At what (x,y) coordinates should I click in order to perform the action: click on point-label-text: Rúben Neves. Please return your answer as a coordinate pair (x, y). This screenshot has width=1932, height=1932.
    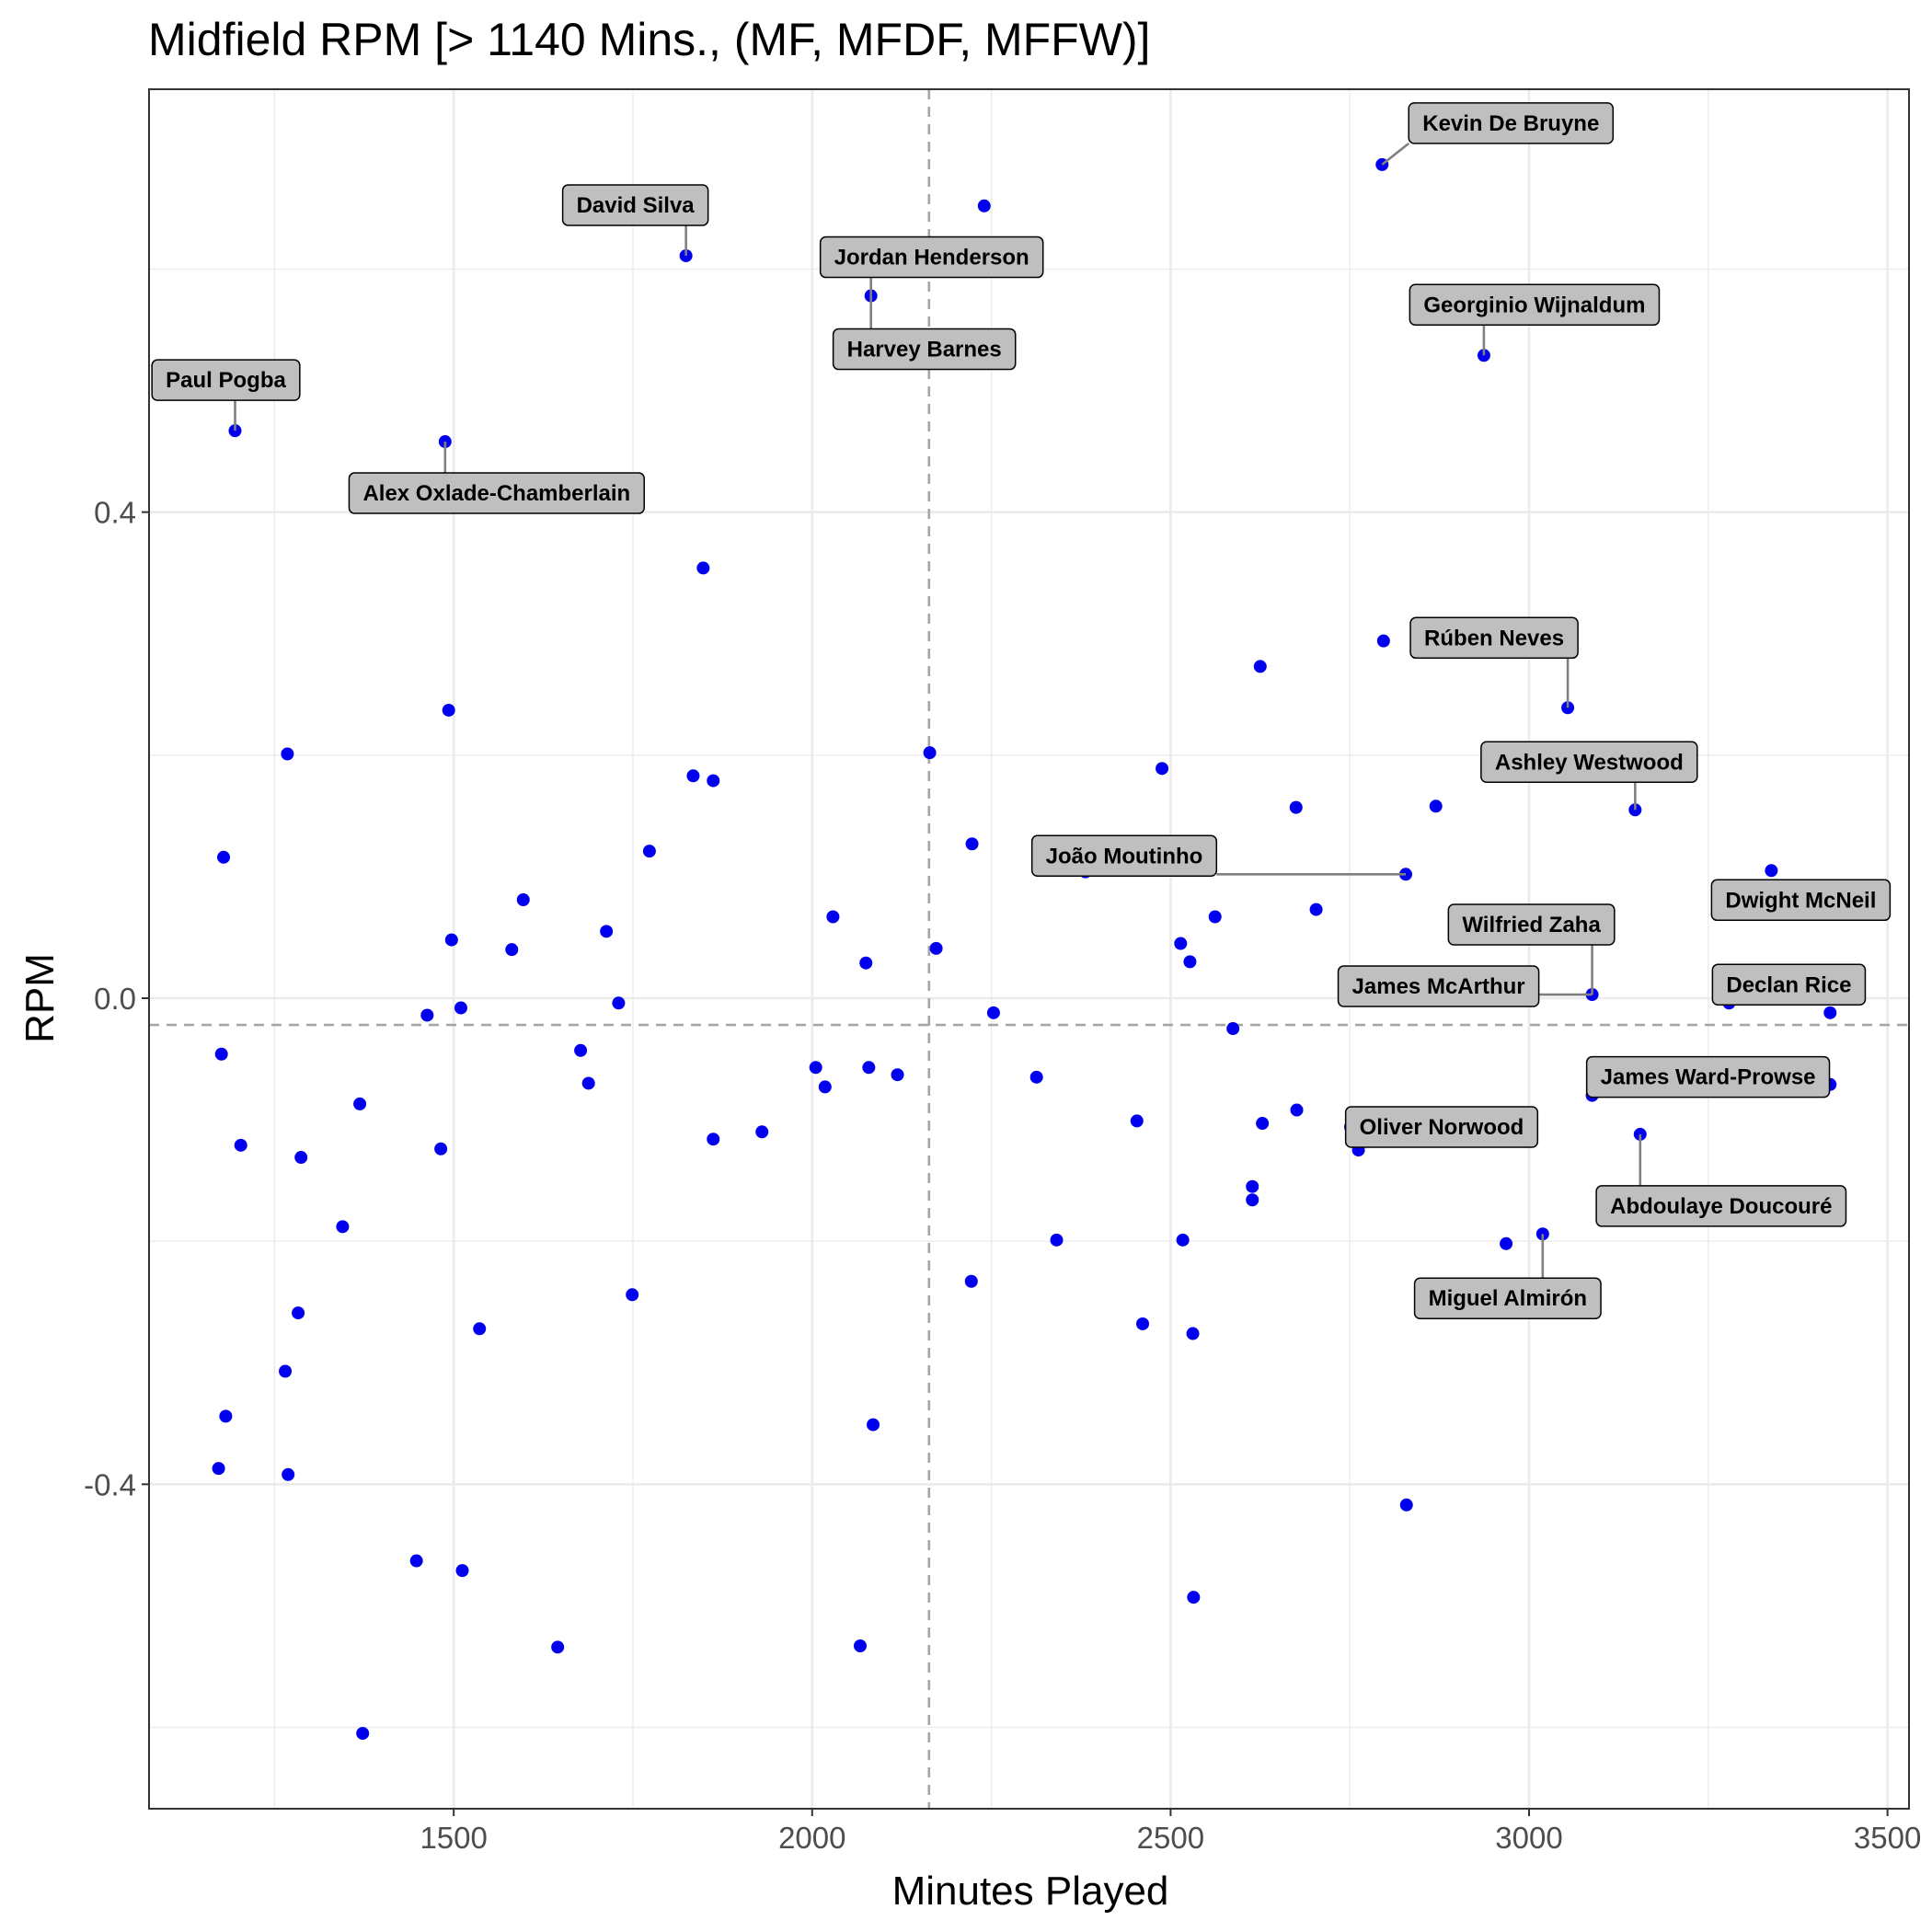
    Looking at the image, I should click on (1494, 638).